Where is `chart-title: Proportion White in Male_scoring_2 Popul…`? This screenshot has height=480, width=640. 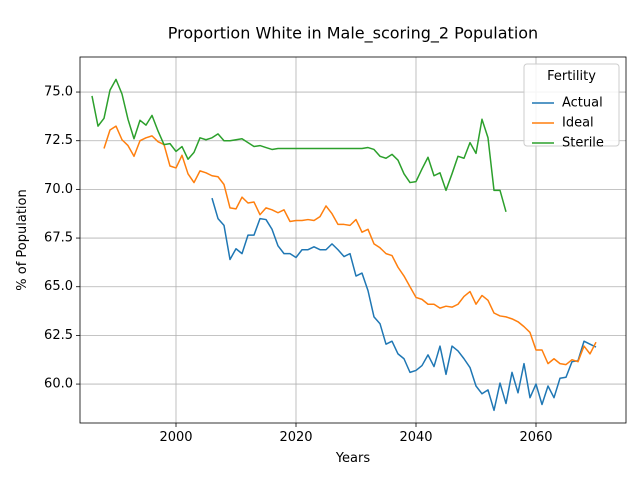 chart-title: Proportion White in Male_scoring_2 Popul… is located at coordinates (353, 34).